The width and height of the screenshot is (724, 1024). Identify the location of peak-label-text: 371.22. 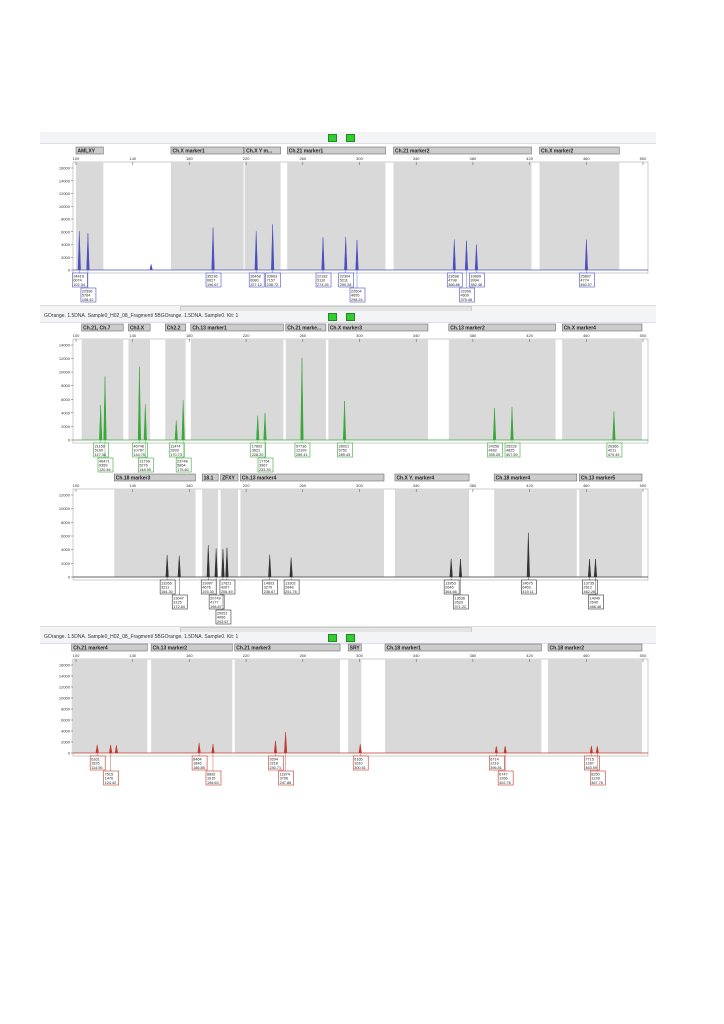
(460, 607).